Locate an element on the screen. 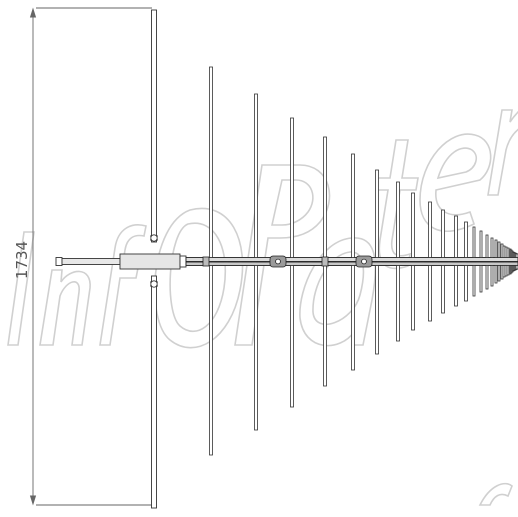 This screenshot has height=517, width=518. feed-connector is located at coordinates (121, 261).